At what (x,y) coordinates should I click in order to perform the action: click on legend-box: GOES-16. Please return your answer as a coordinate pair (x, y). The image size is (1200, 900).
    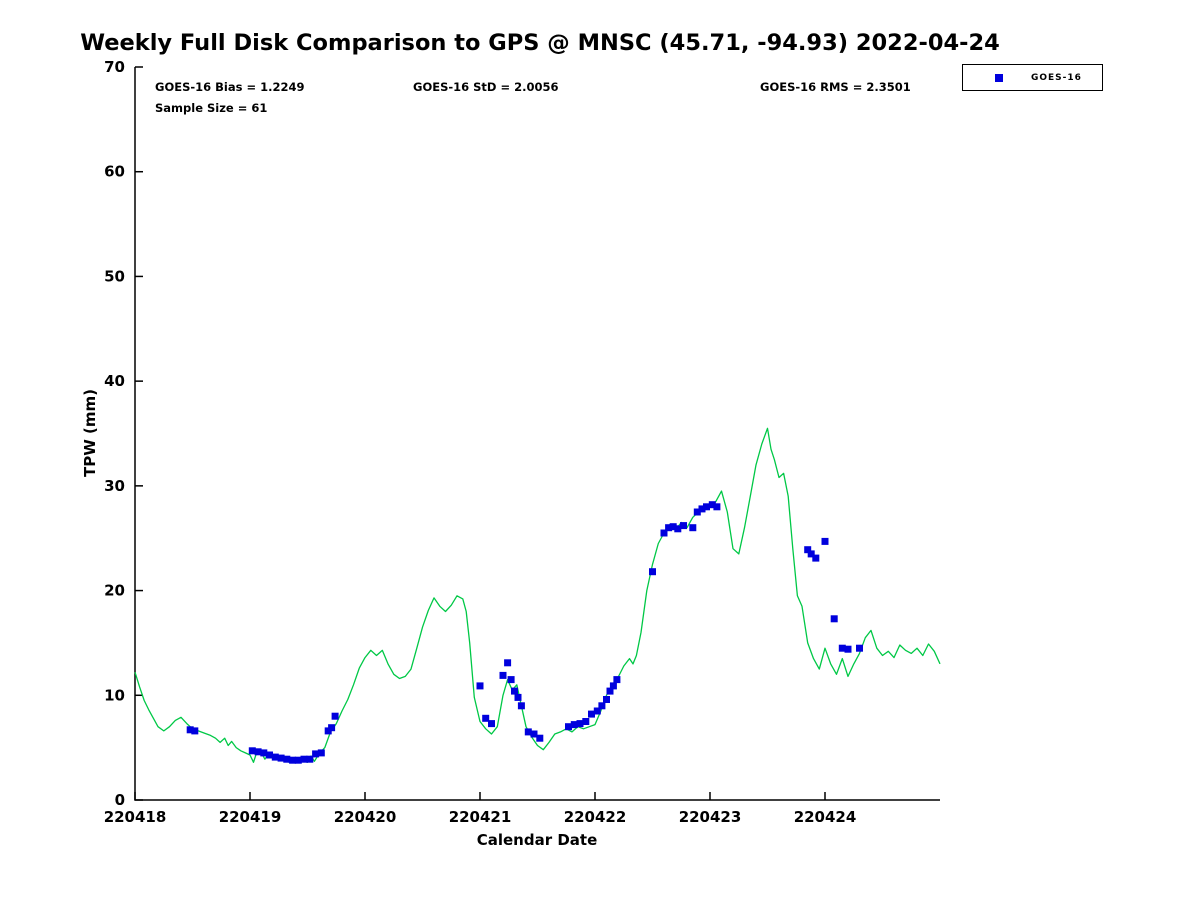
    Looking at the image, I should click on (1032, 77).